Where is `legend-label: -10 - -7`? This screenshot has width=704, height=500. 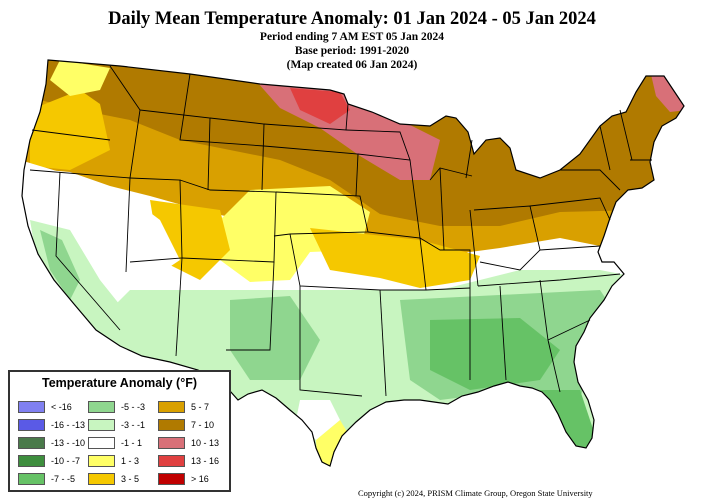
legend-label: -10 - -7 is located at coordinates (66, 461).